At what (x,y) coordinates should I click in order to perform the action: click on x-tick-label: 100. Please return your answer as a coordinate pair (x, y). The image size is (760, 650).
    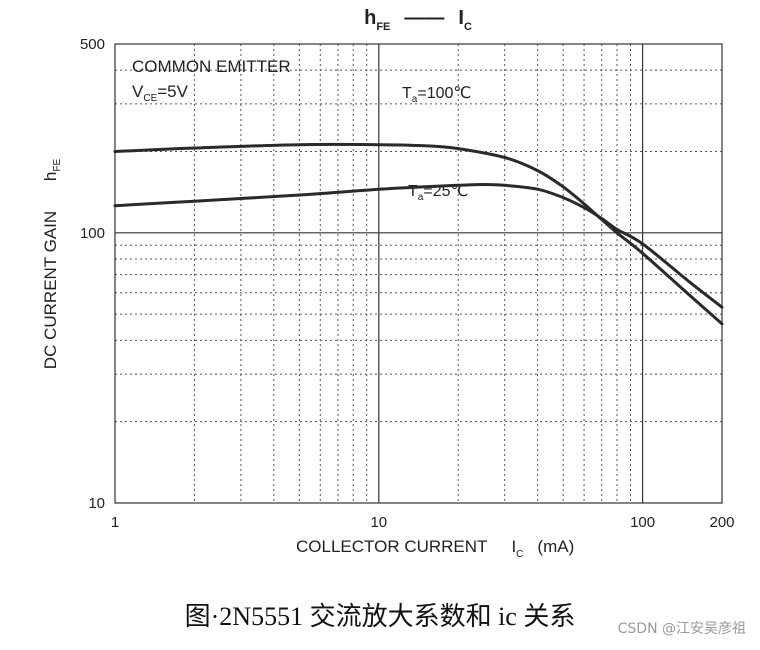
    Looking at the image, I should click on (642, 522).